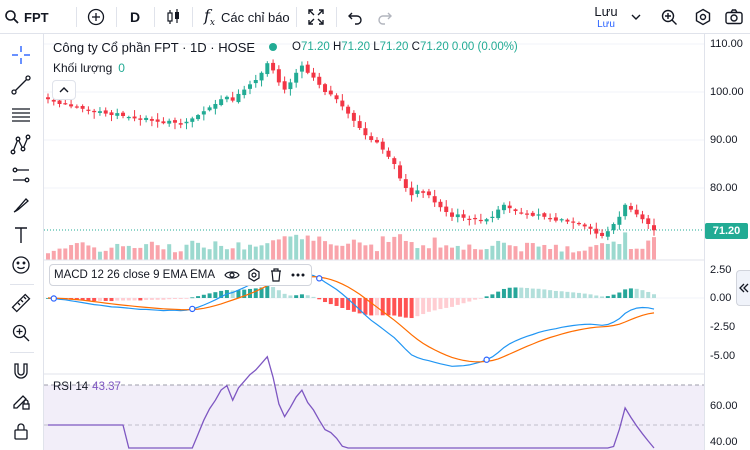  Describe the element at coordinates (21, 333) in the screenshot. I see `zoom-in-icon` at that location.